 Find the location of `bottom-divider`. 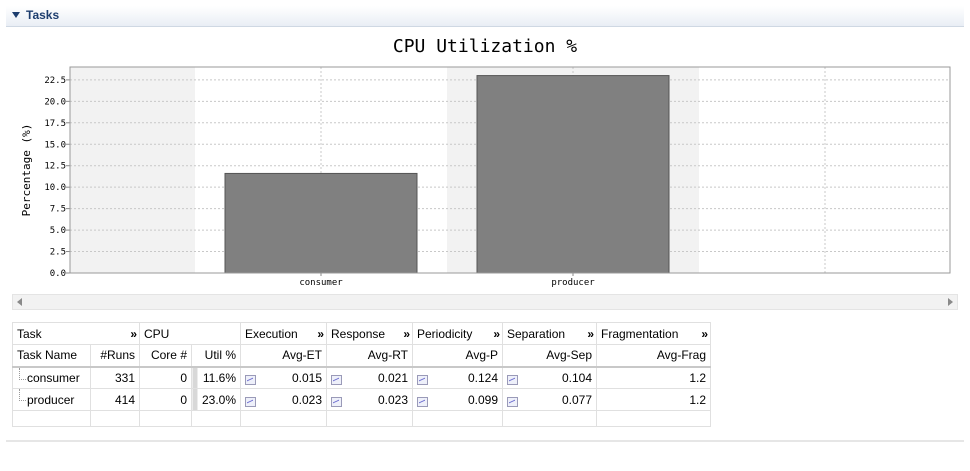

bottom-divider is located at coordinates (485, 441).